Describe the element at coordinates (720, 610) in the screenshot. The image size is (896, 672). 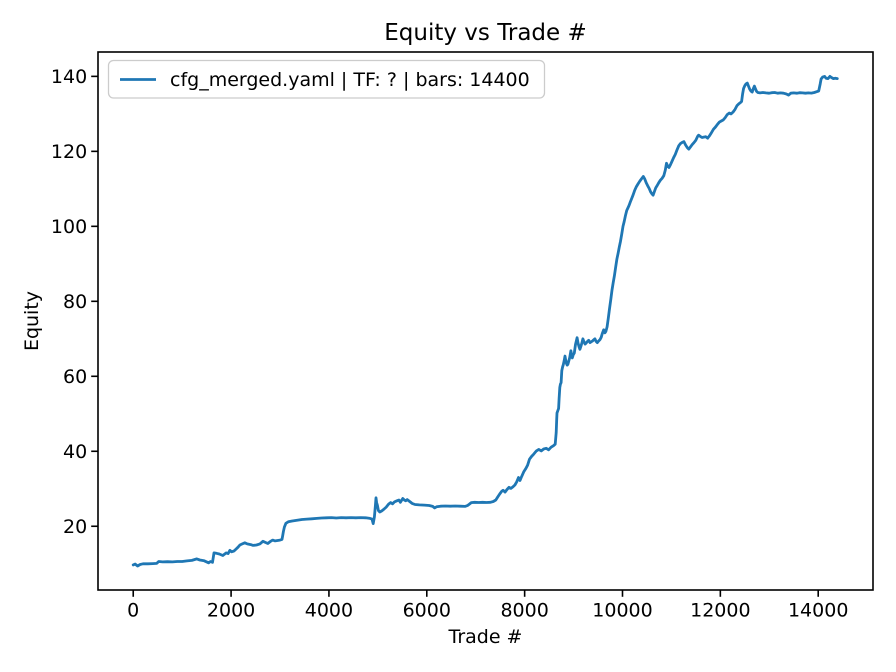
I see `x-tick-label: 12000` at that location.